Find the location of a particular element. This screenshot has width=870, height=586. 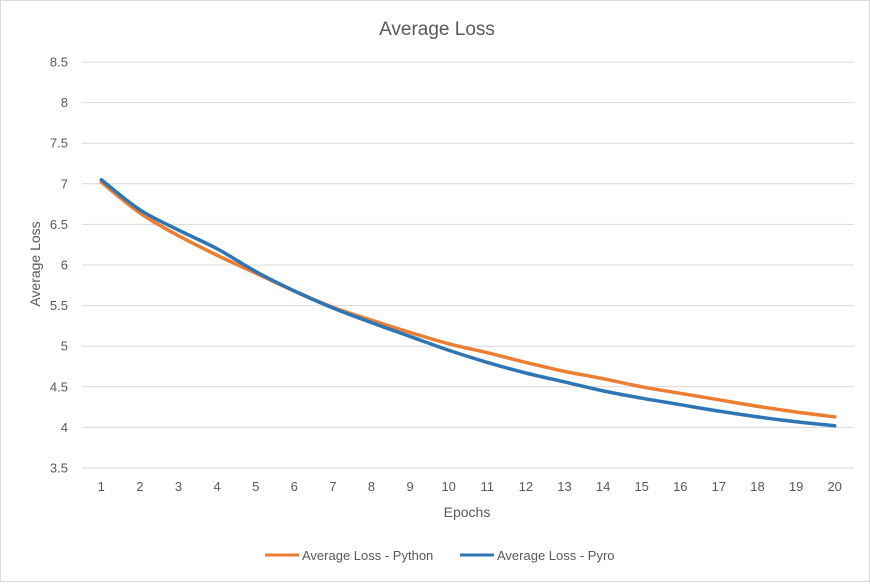

x-tick-label: 8 is located at coordinates (371, 486).